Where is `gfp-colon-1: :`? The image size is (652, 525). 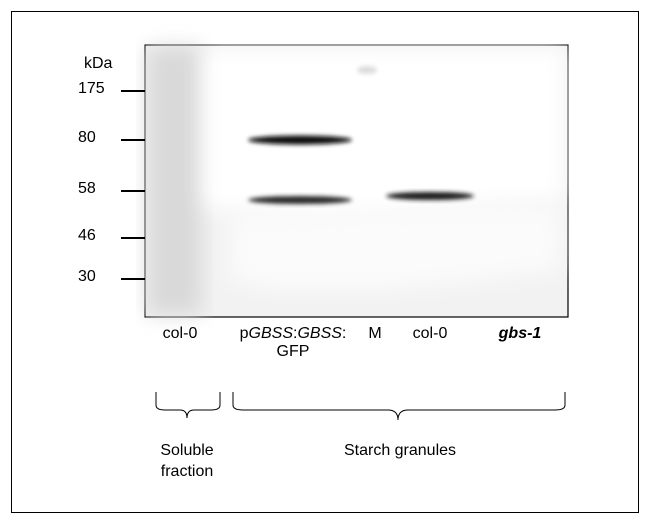
gfp-colon-1: : is located at coordinates (295, 333).